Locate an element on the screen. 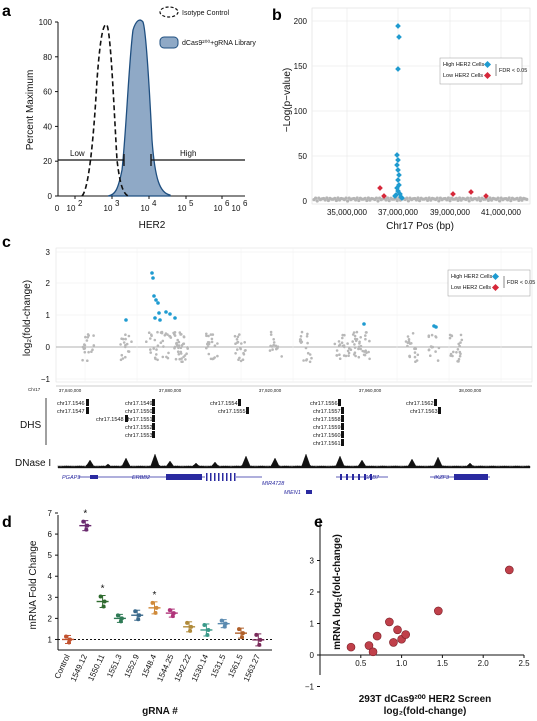  panel-b-ytick-label: 0 is located at coordinates (305, 201).